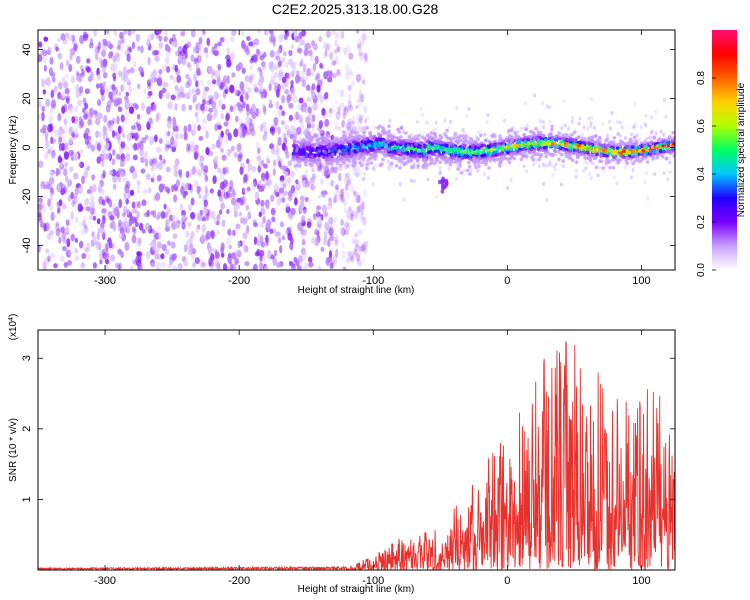  I want to click on x-tick-label: -300, so click(105, 281).